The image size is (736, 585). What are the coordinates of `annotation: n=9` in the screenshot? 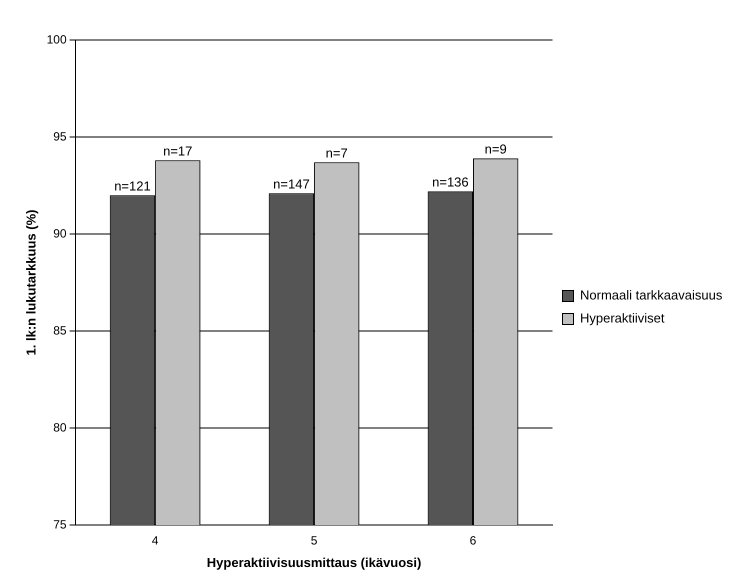 It's located at (495, 148).